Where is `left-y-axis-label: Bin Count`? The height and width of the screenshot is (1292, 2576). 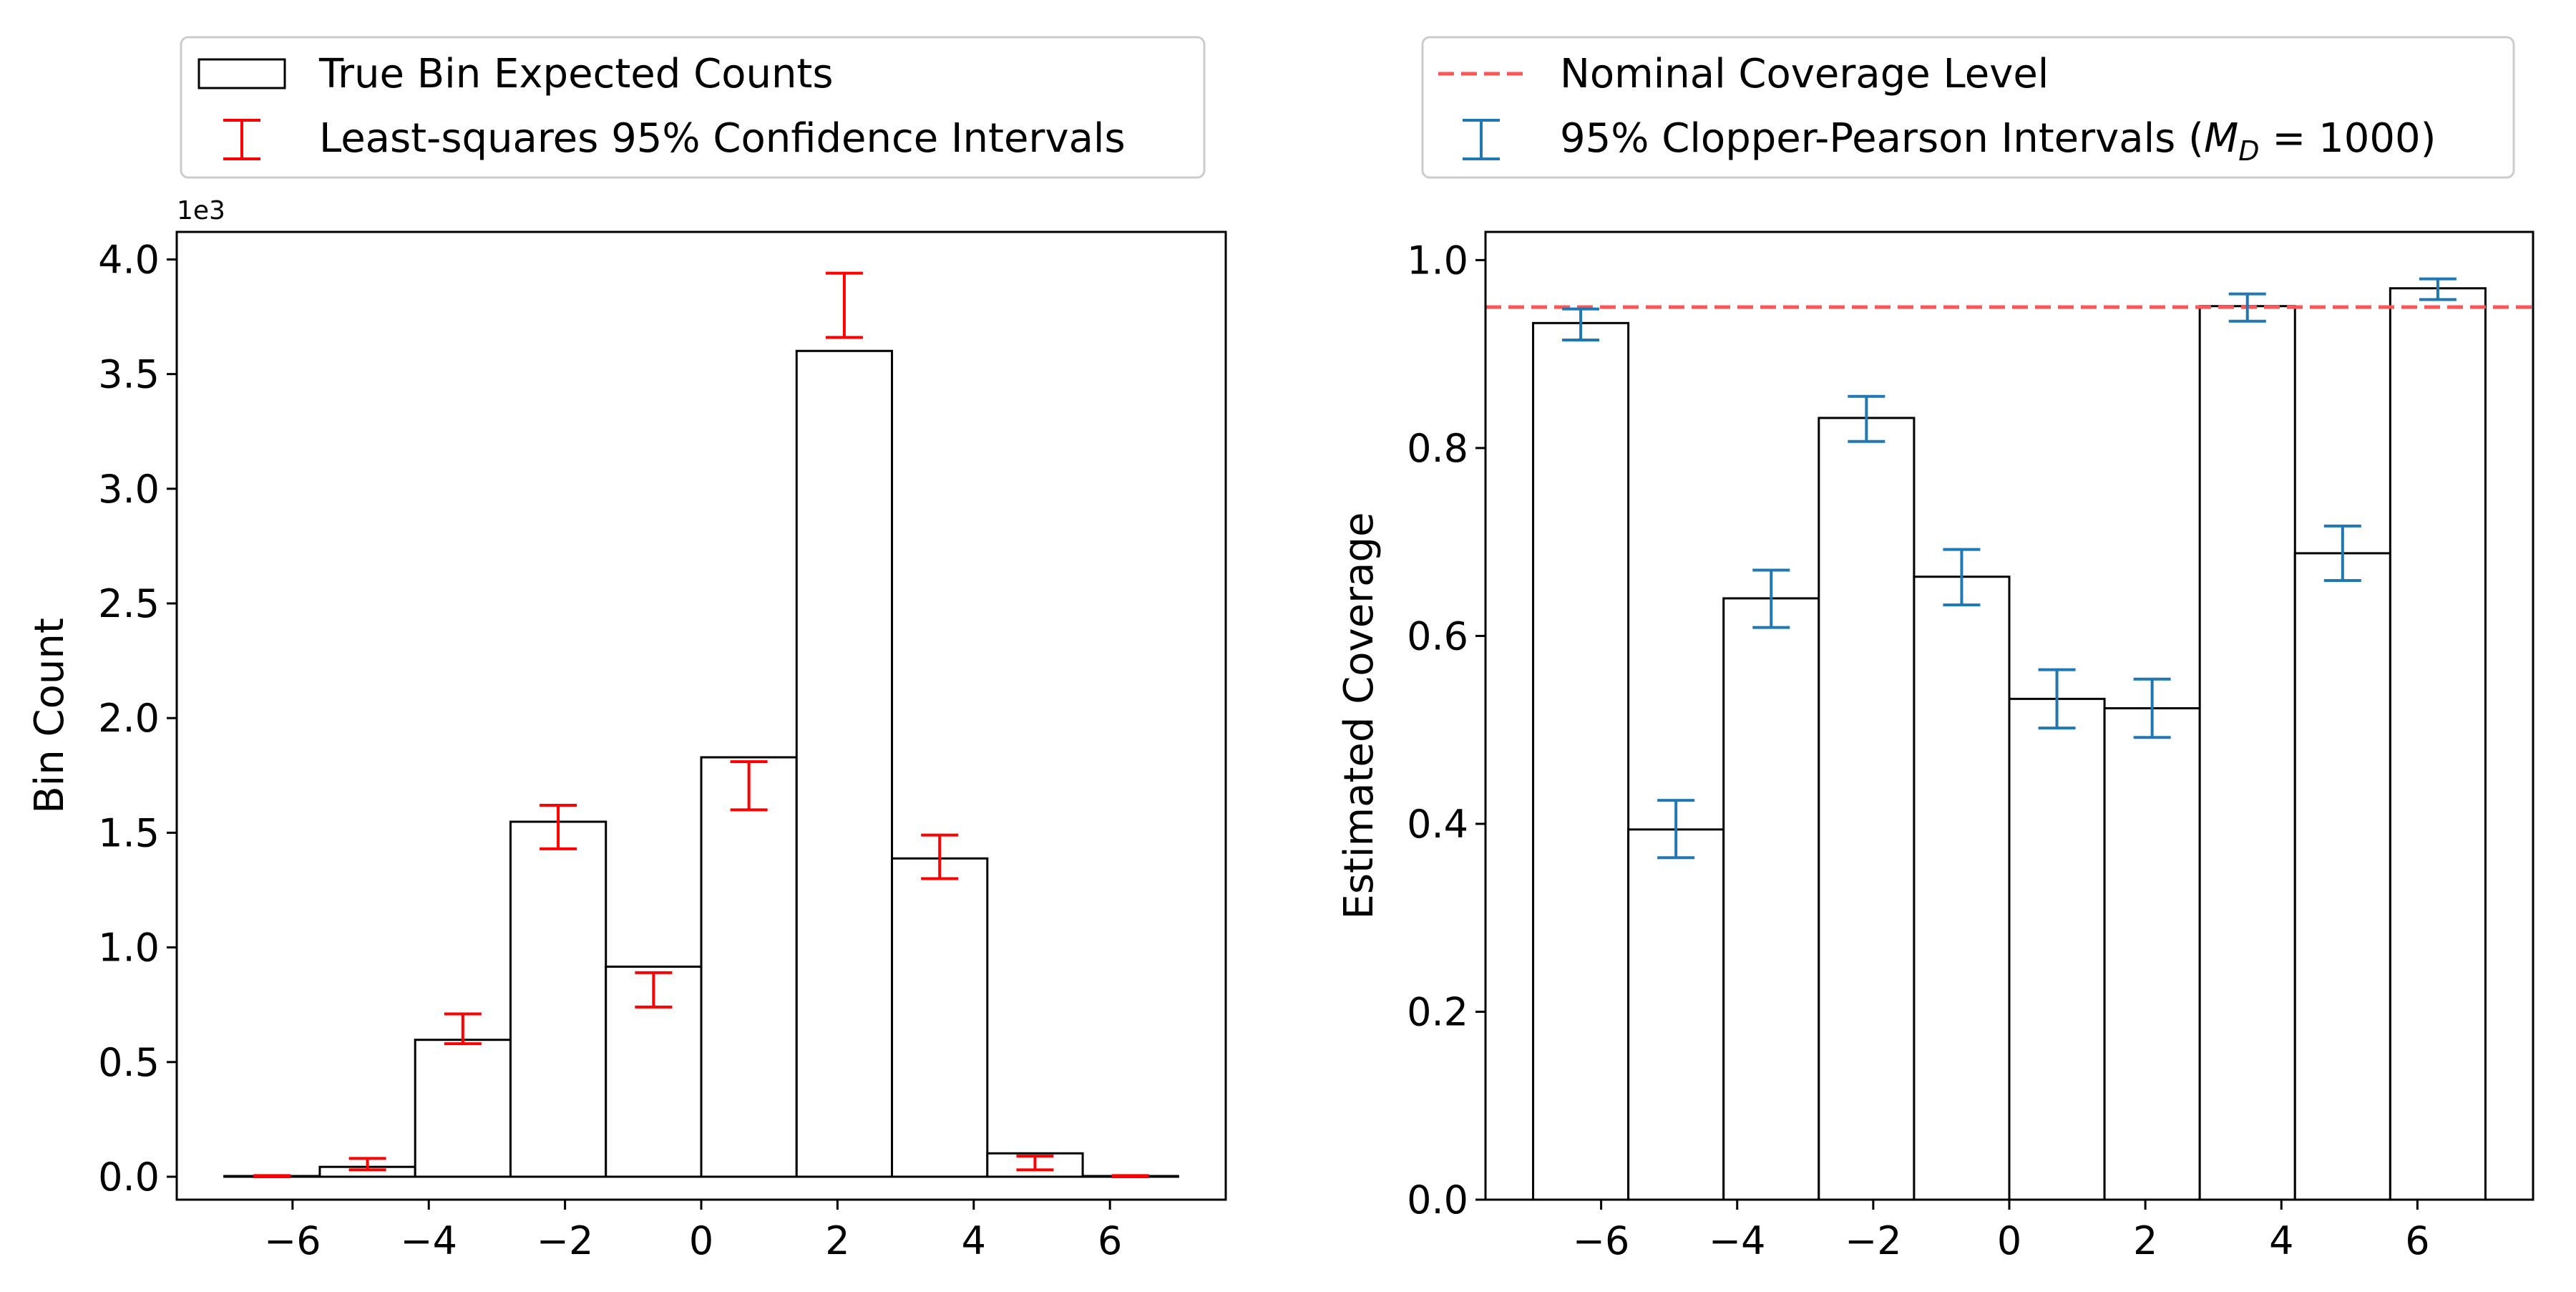 left-y-axis-label: Bin Count is located at coordinates (49, 716).